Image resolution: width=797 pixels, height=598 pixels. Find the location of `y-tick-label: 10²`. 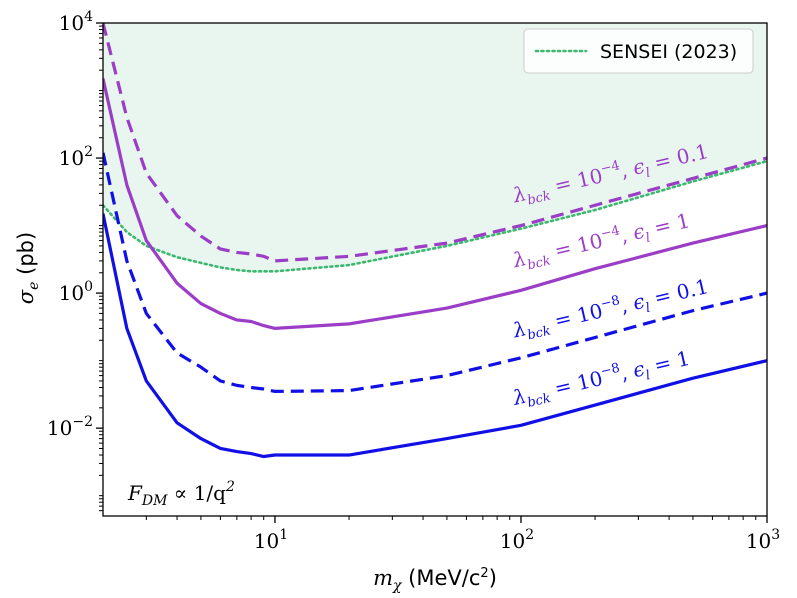

y-tick-label: 10² is located at coordinates (76, 157).